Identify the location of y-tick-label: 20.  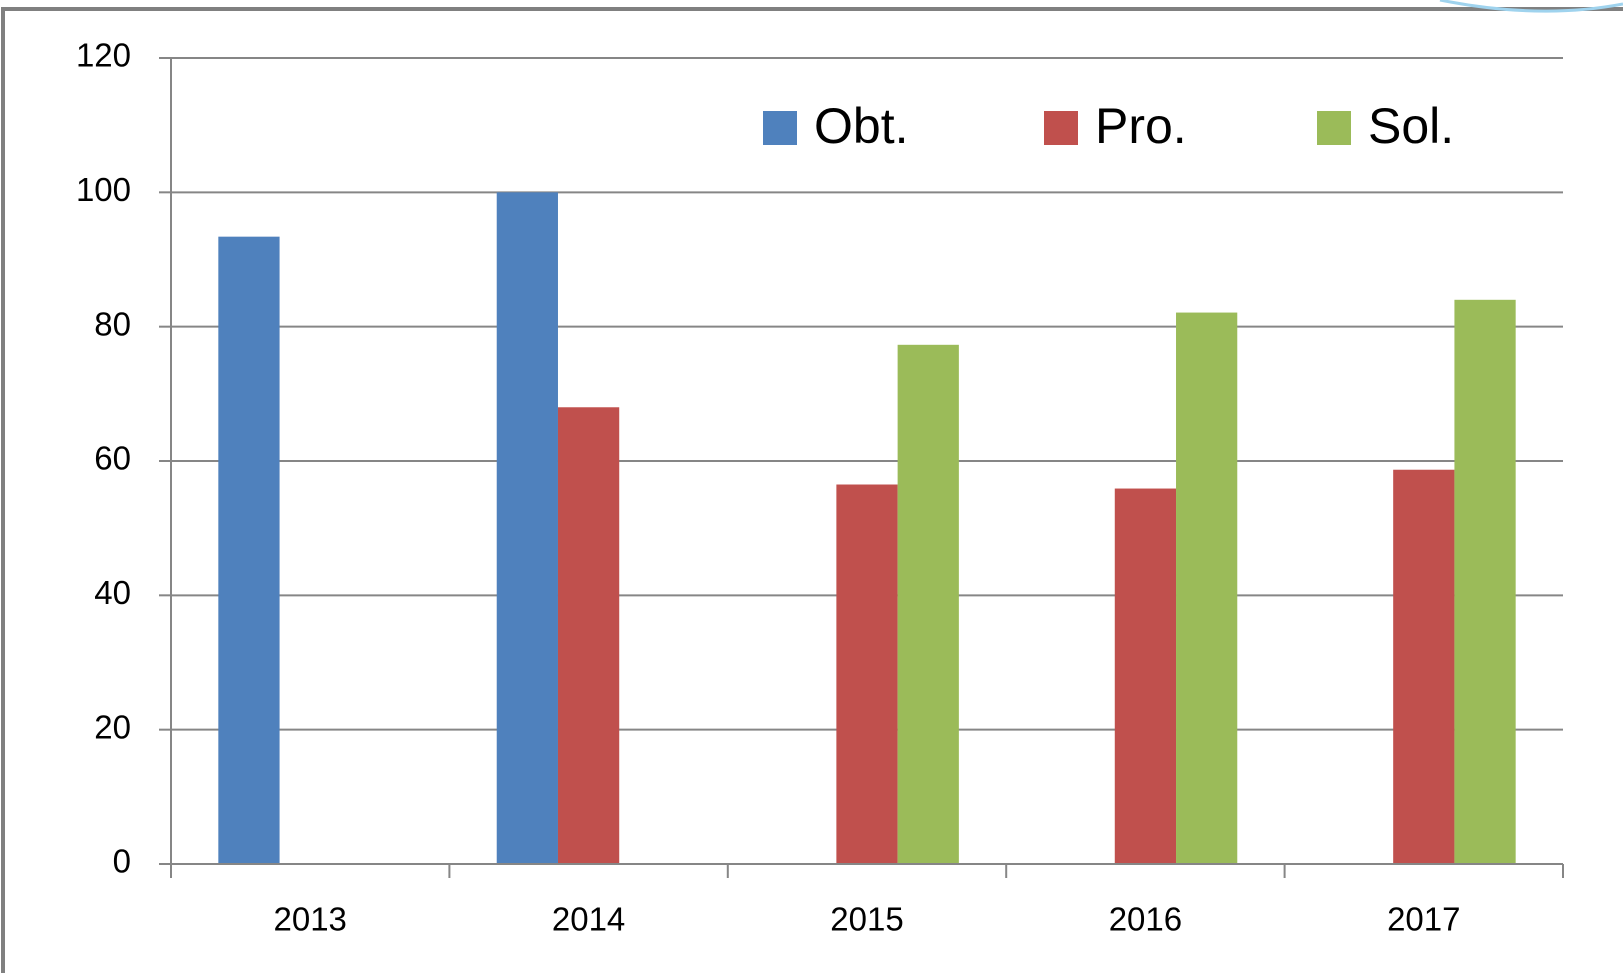
(112, 726).